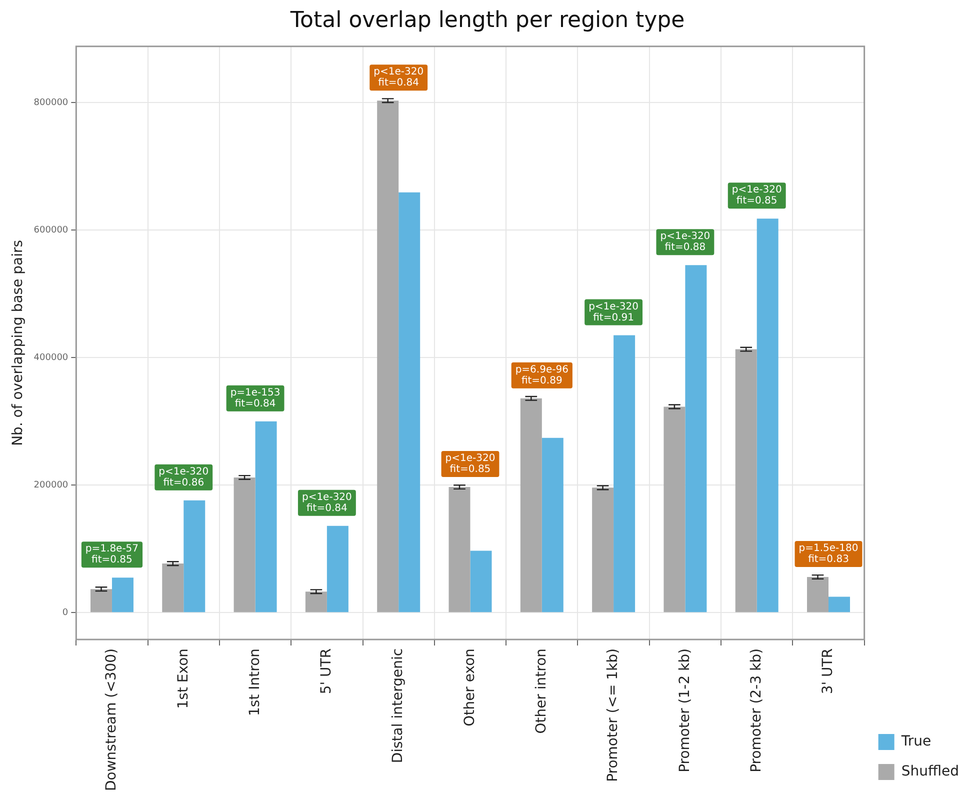 The height and width of the screenshot is (798, 973). What do you see at coordinates (684, 710) in the screenshot?
I see `x-tick-label: Promoter (1-2 kb)` at bounding box center [684, 710].